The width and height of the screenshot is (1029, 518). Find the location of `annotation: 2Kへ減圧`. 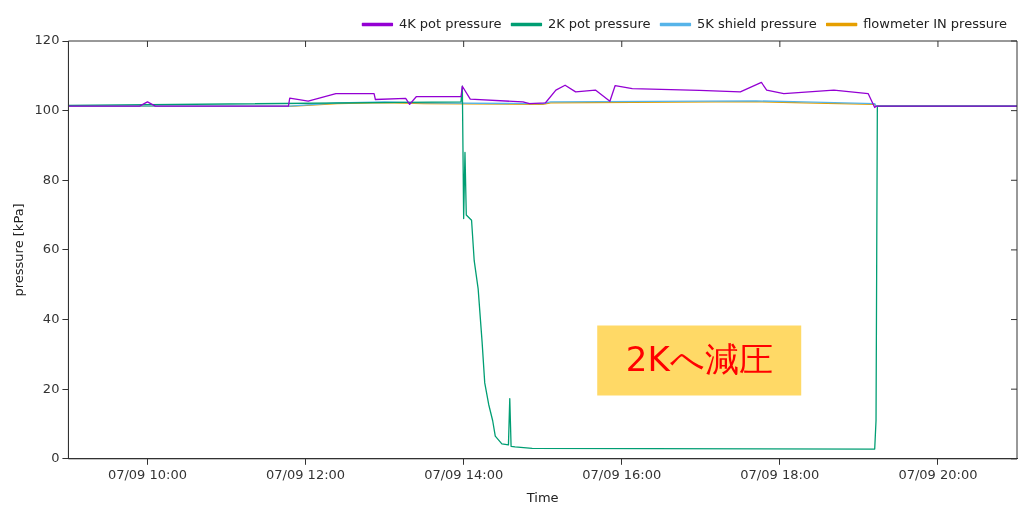

annotation: 2Kへ減圧 is located at coordinates (699, 359).